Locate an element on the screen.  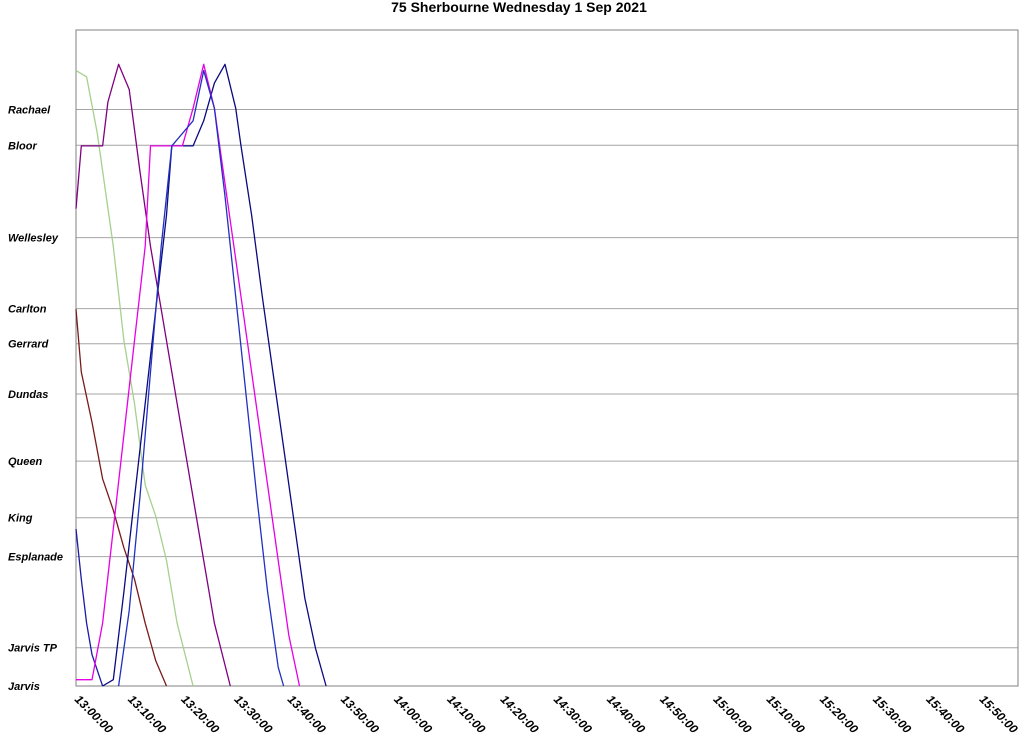
stop-label-carlton: Carlton is located at coordinates (27, 310).